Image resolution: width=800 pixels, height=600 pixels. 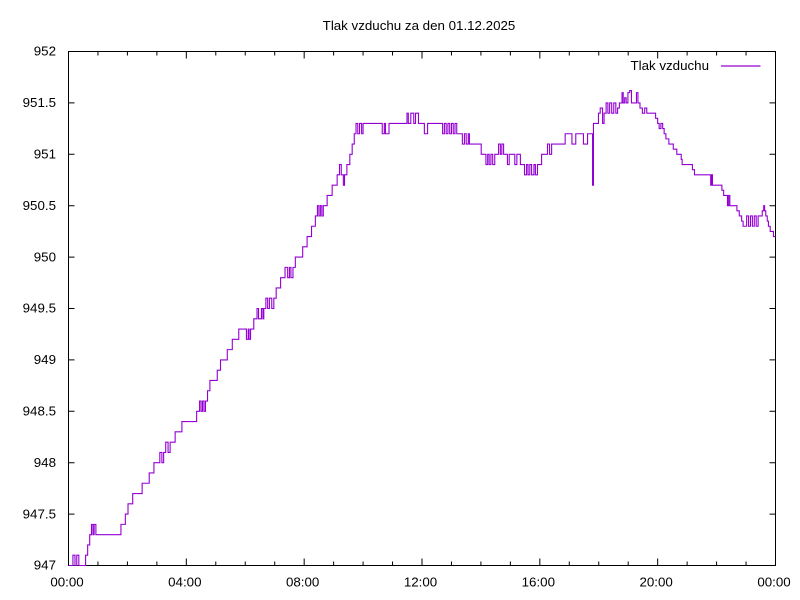 I want to click on svg-text: 950, so click(x=45, y=256).